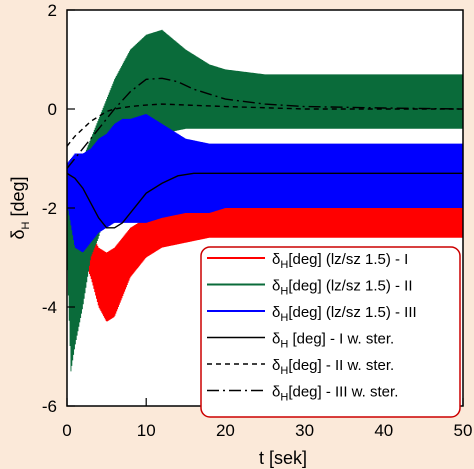 This screenshot has height=469, width=474. Describe the element at coordinates (18, 198) in the screenshot. I see `y-axis-label-unit: [deg]` at that location.